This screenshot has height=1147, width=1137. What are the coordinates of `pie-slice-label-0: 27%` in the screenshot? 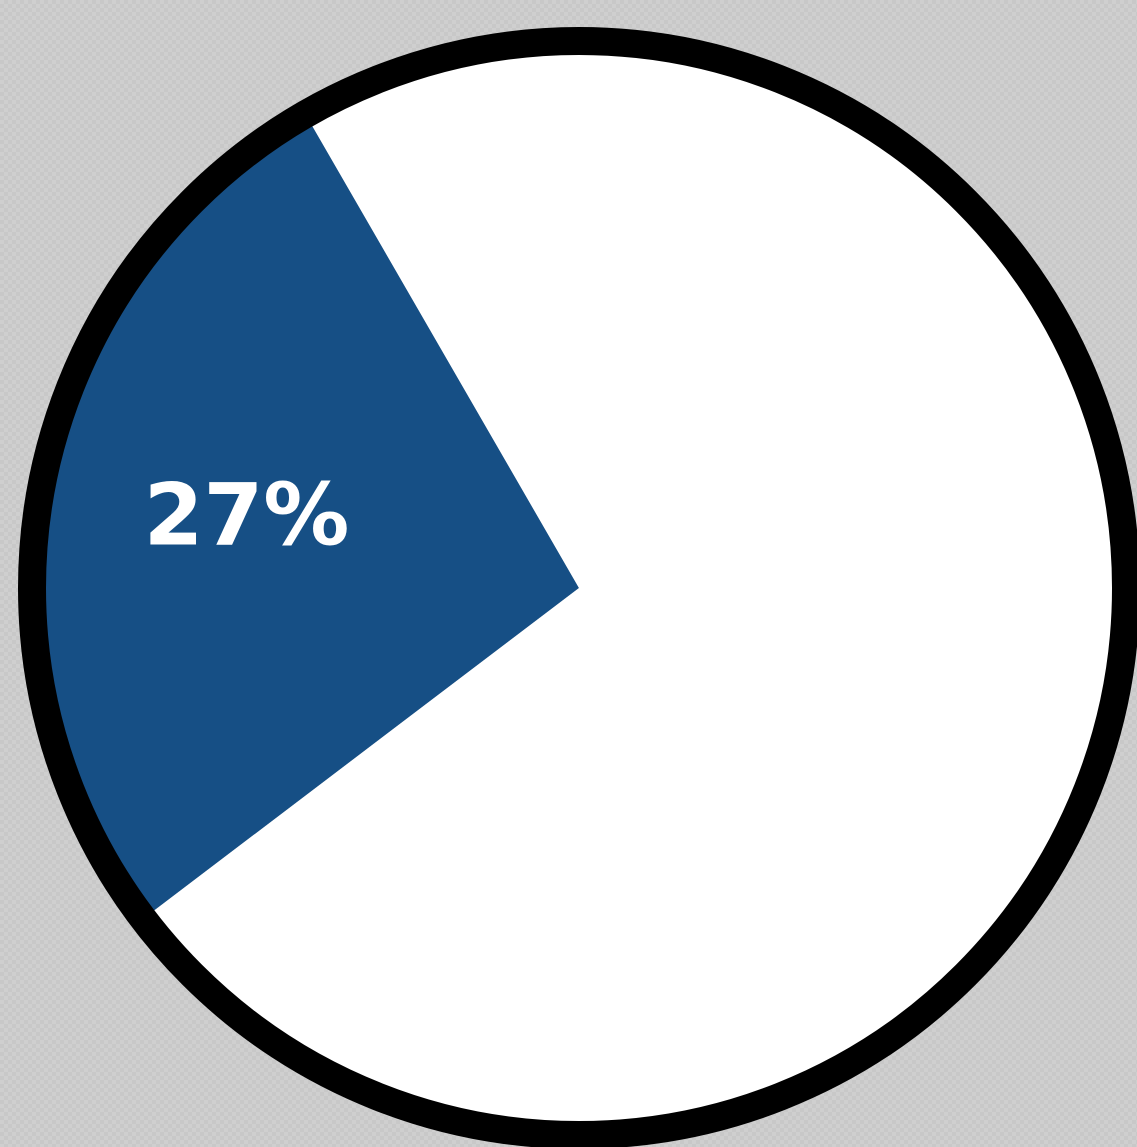 It's located at (247, 515).